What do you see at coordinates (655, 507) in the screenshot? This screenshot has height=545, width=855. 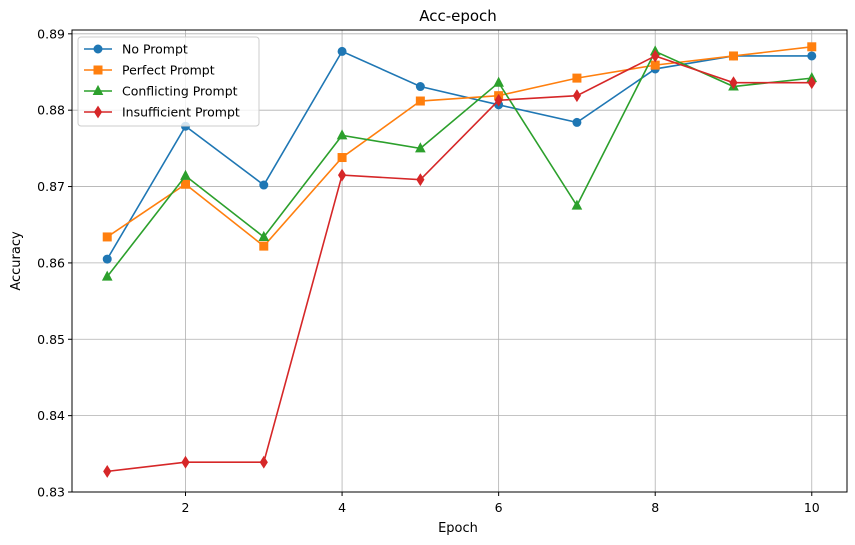 I see `x-tick-label: 8` at bounding box center [655, 507].